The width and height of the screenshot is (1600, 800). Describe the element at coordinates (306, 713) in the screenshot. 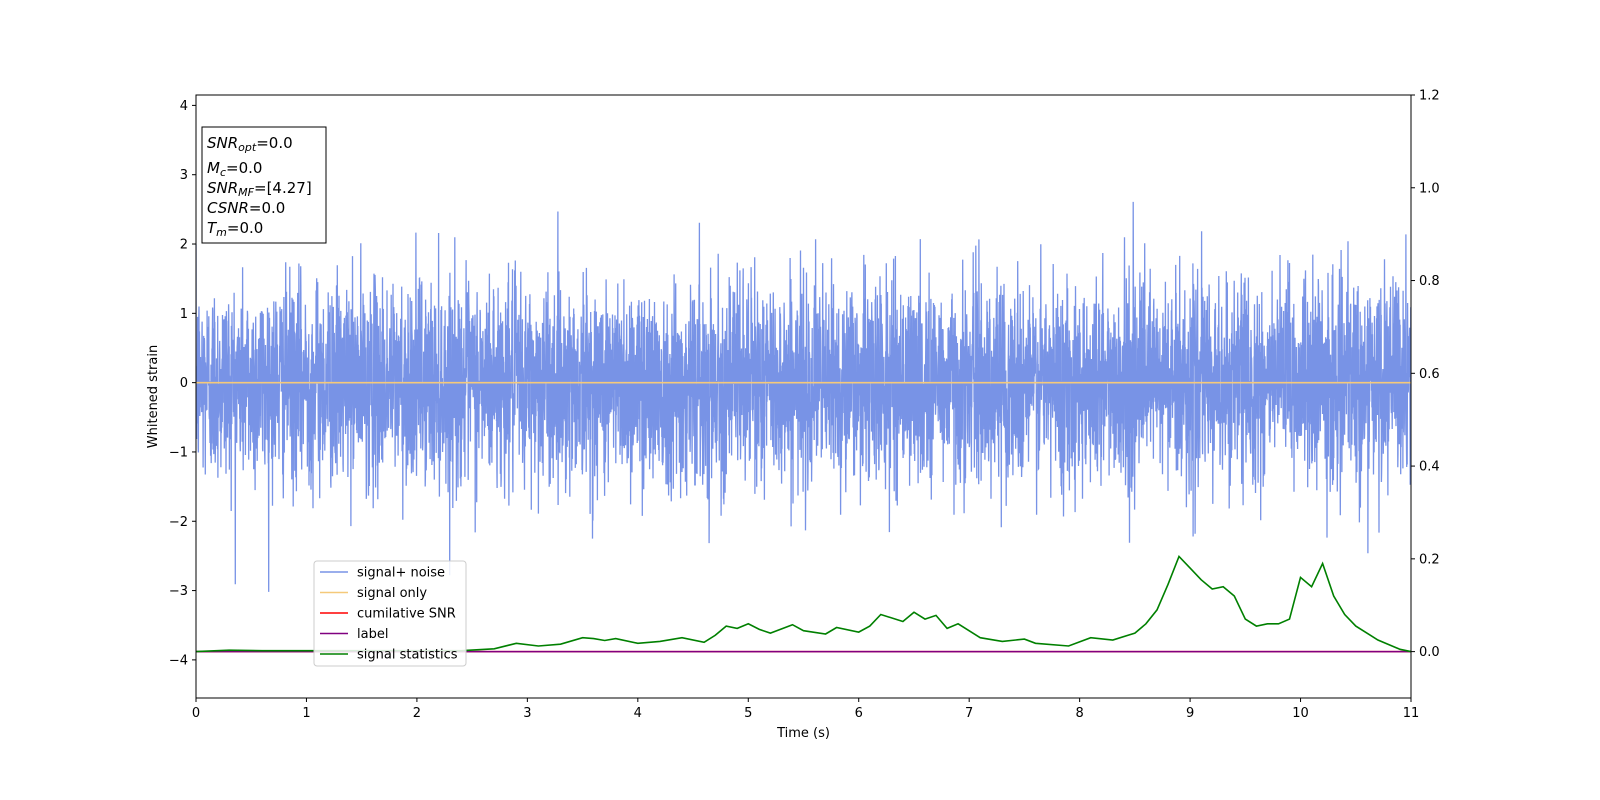

I see `x-tick-label: 1` at that location.